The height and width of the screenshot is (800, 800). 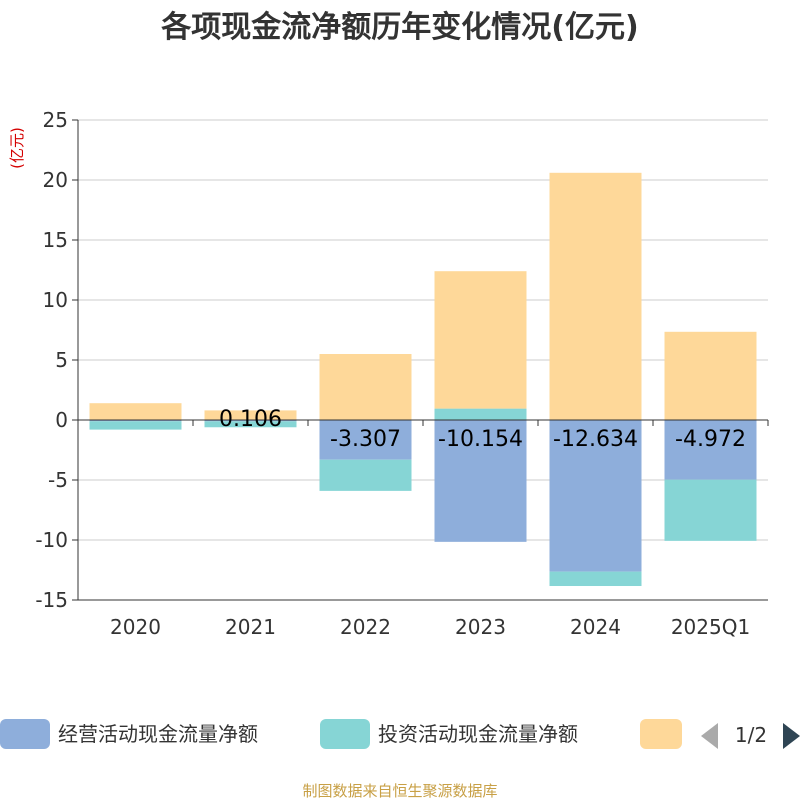 I want to click on y-tick-label: -10, so click(x=51, y=540).